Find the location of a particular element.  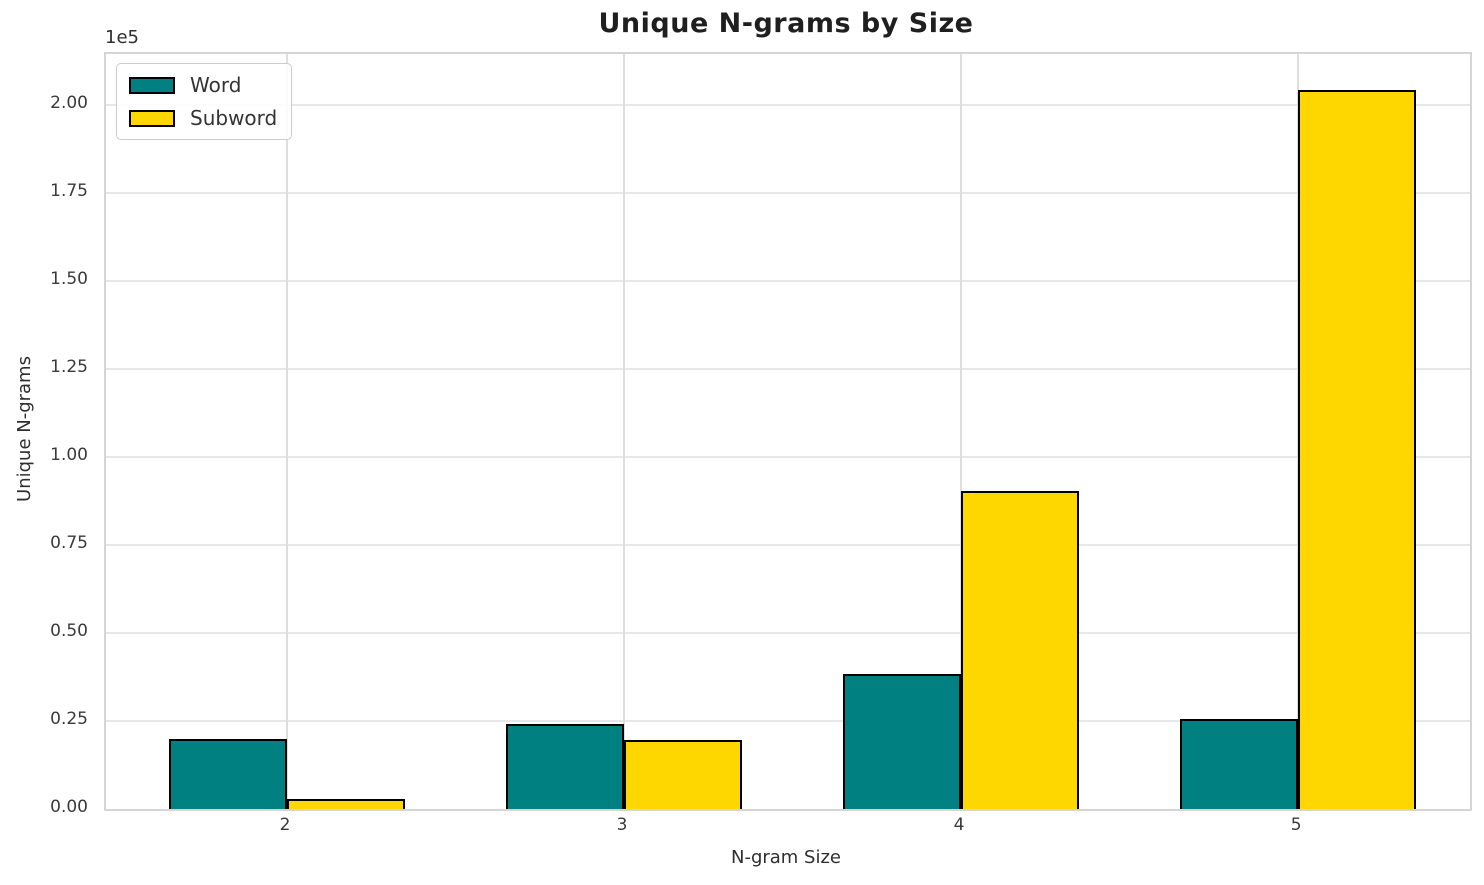

chart-title: Unique N-grams by Size is located at coordinates (786, 23).